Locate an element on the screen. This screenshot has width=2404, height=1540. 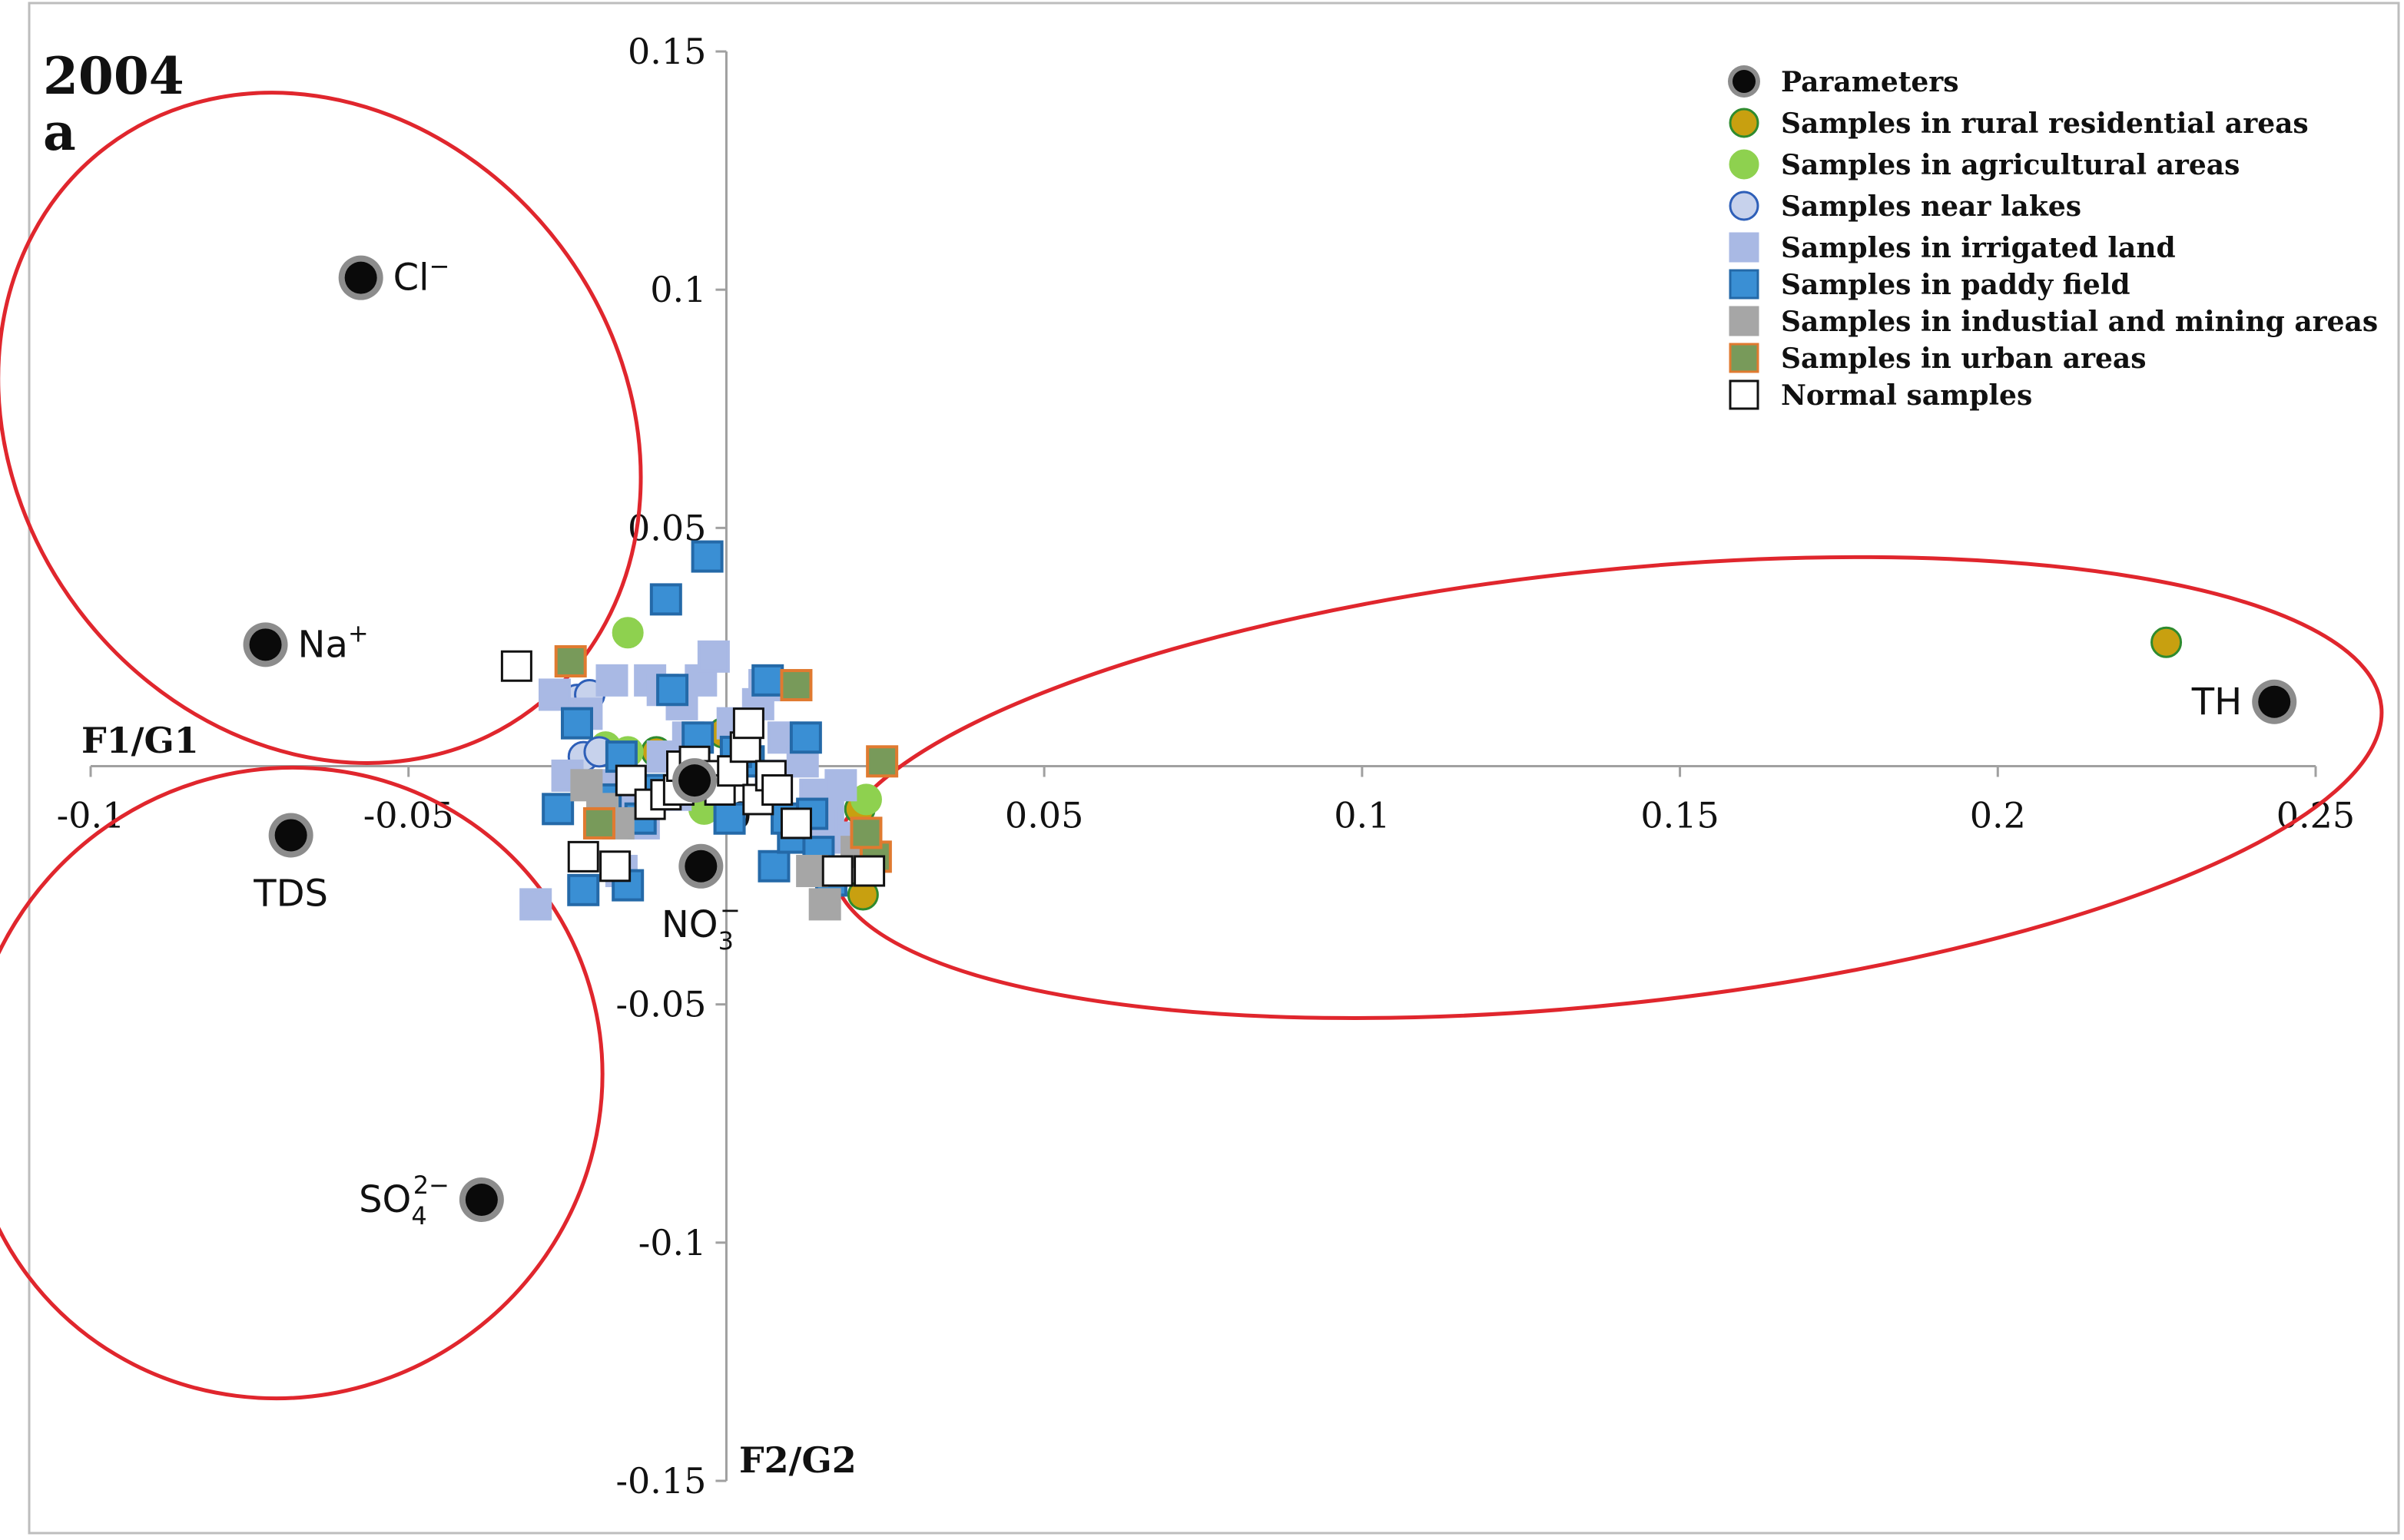
parameter-point-unlabeled is located at coordinates (695, 780).